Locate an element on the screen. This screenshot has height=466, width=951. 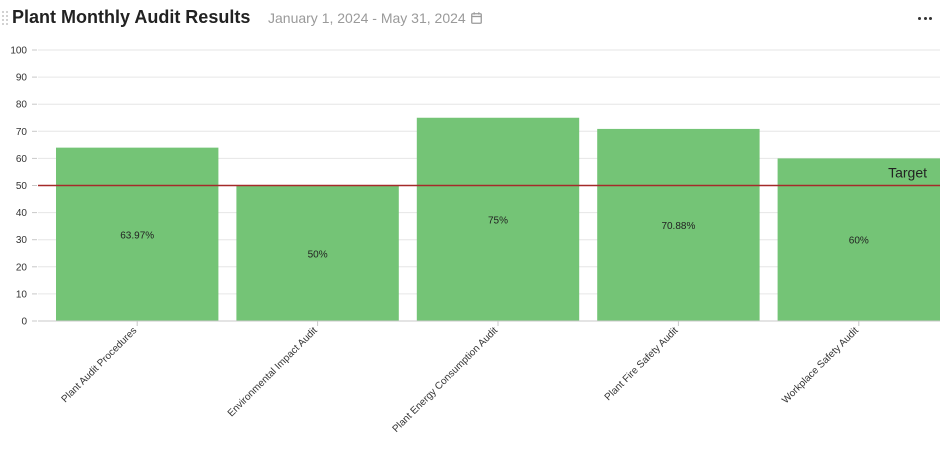
bar-value-label: 70.88% is located at coordinates (678, 226).